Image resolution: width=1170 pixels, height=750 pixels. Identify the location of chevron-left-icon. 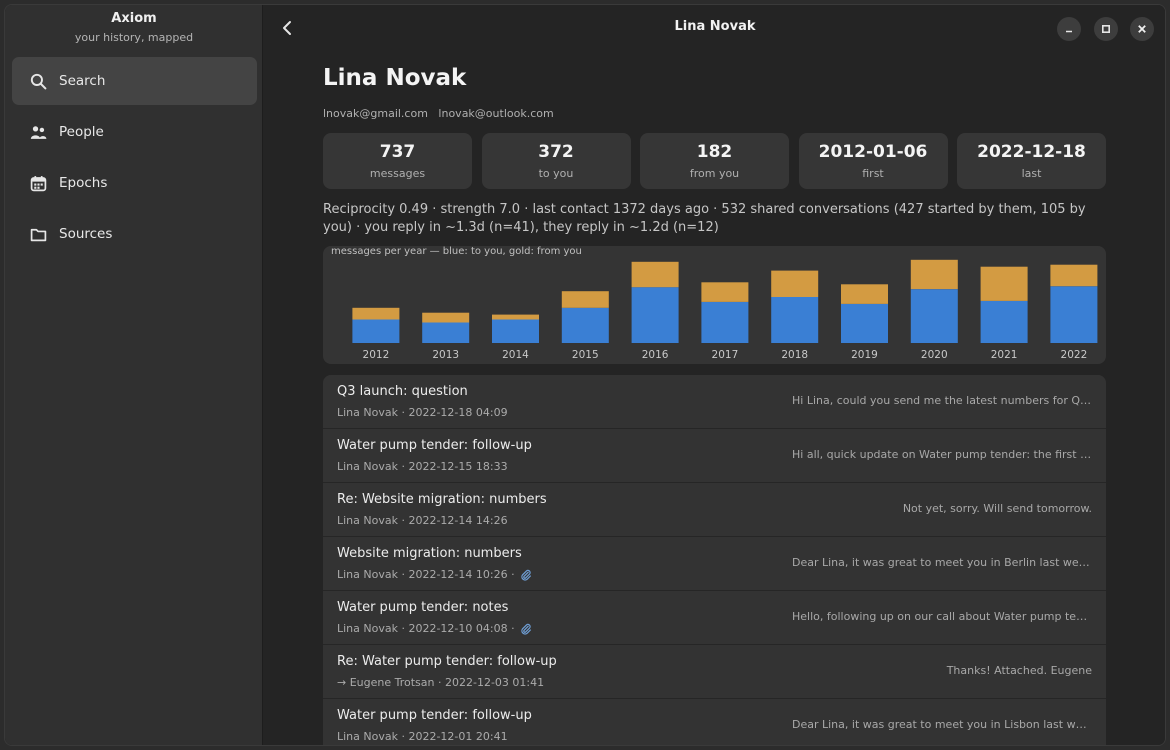
(287, 28).